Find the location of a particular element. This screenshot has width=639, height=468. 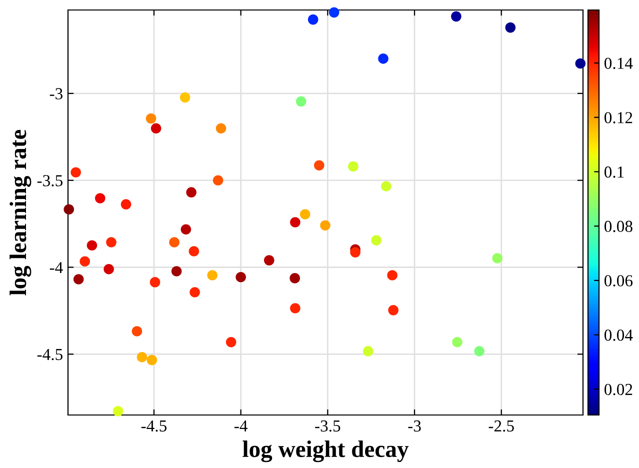

color-bar-label: 0.02 is located at coordinates (618, 390).